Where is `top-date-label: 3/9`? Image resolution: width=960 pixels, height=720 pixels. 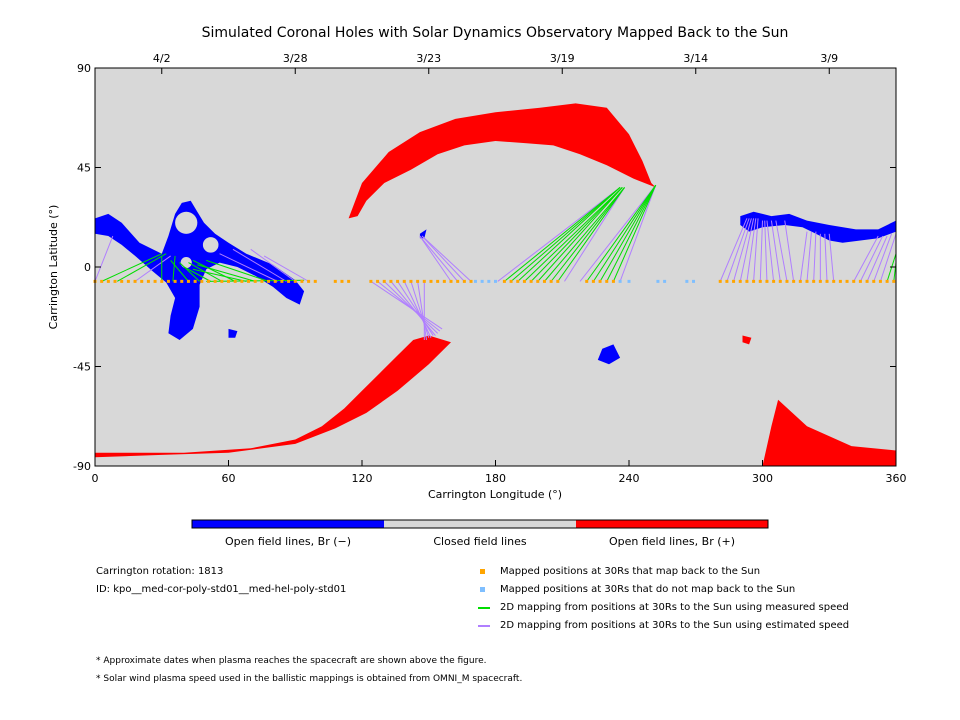 top-date-label: 3/9 is located at coordinates (829, 58).